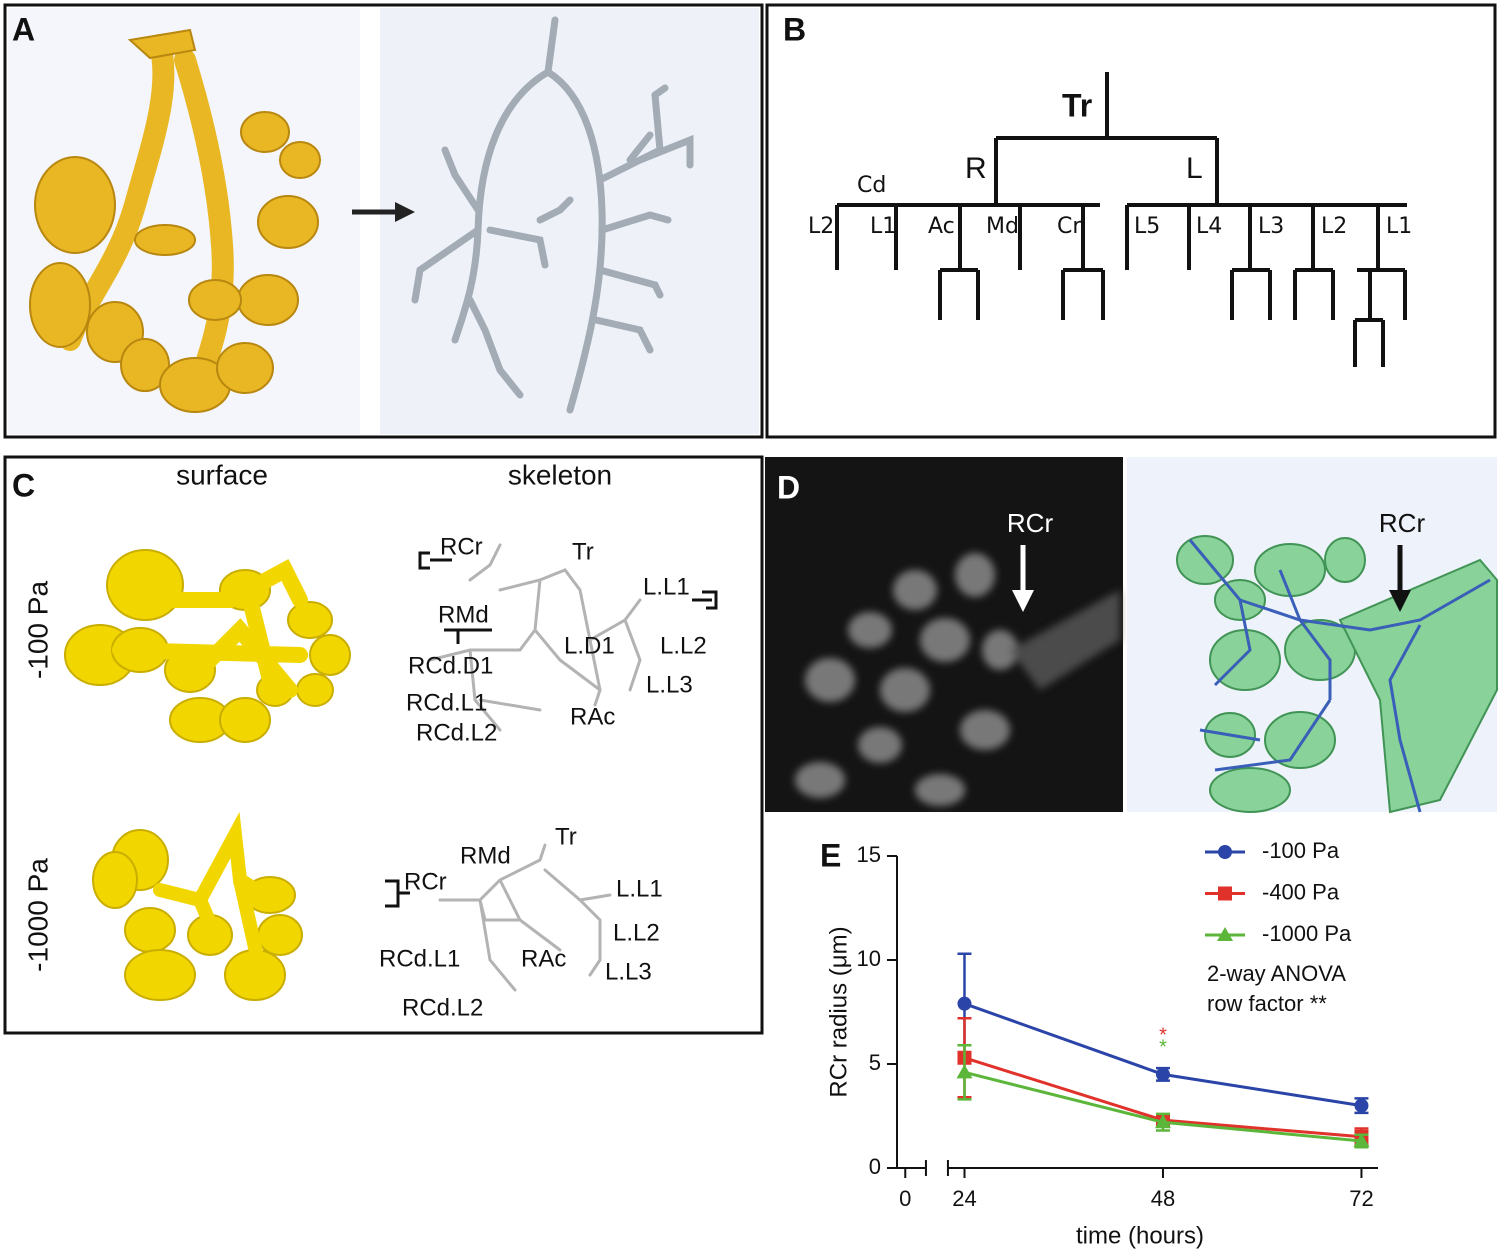 The height and width of the screenshot is (1254, 1500). What do you see at coordinates (1402, 523) in the screenshot?
I see `arrow-label: RCr` at bounding box center [1402, 523].